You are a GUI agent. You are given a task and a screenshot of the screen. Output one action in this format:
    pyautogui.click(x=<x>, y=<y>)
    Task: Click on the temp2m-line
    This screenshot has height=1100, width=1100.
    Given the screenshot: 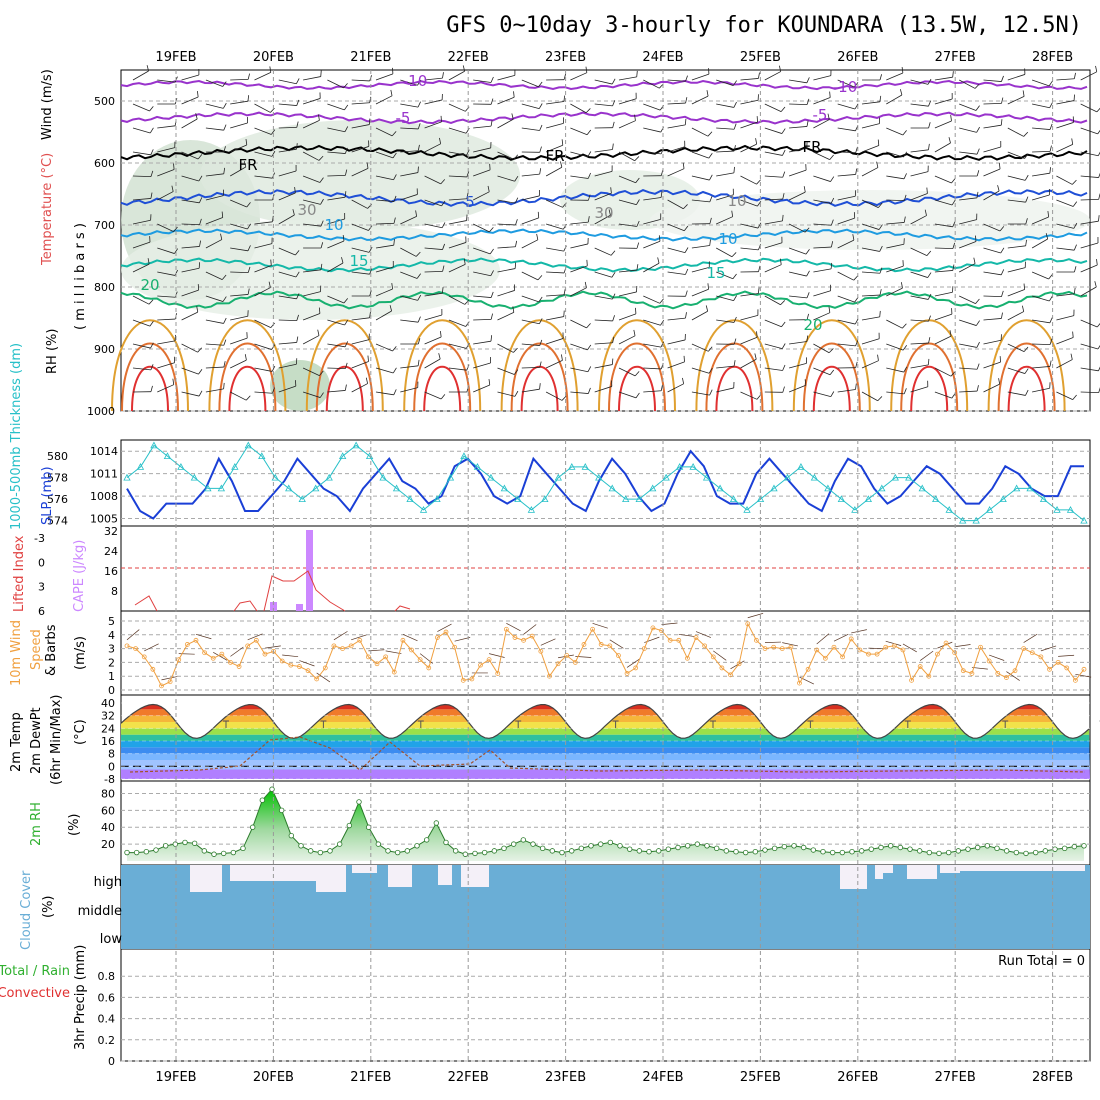 What is the action you would take?
    pyautogui.click(x=605, y=721)
    